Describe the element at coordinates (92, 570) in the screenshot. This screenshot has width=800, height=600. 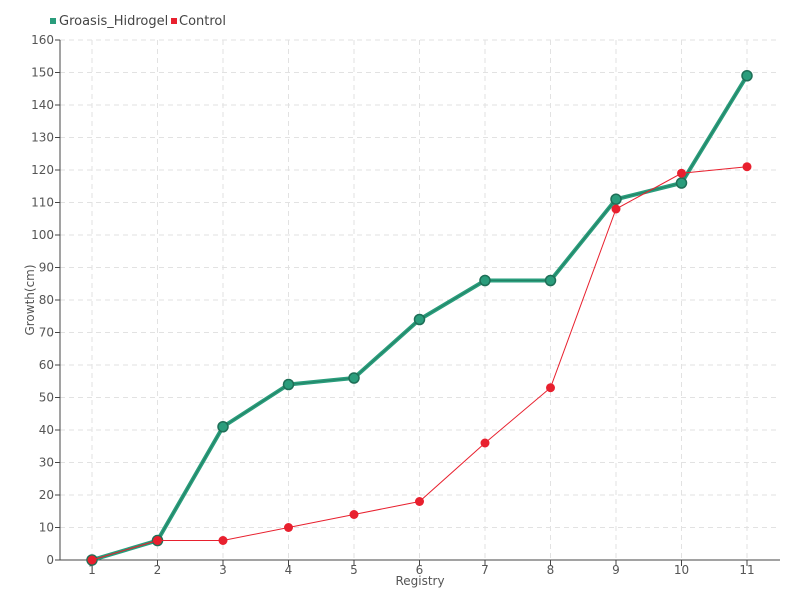
I see `x-tick-label: 1` at that location.